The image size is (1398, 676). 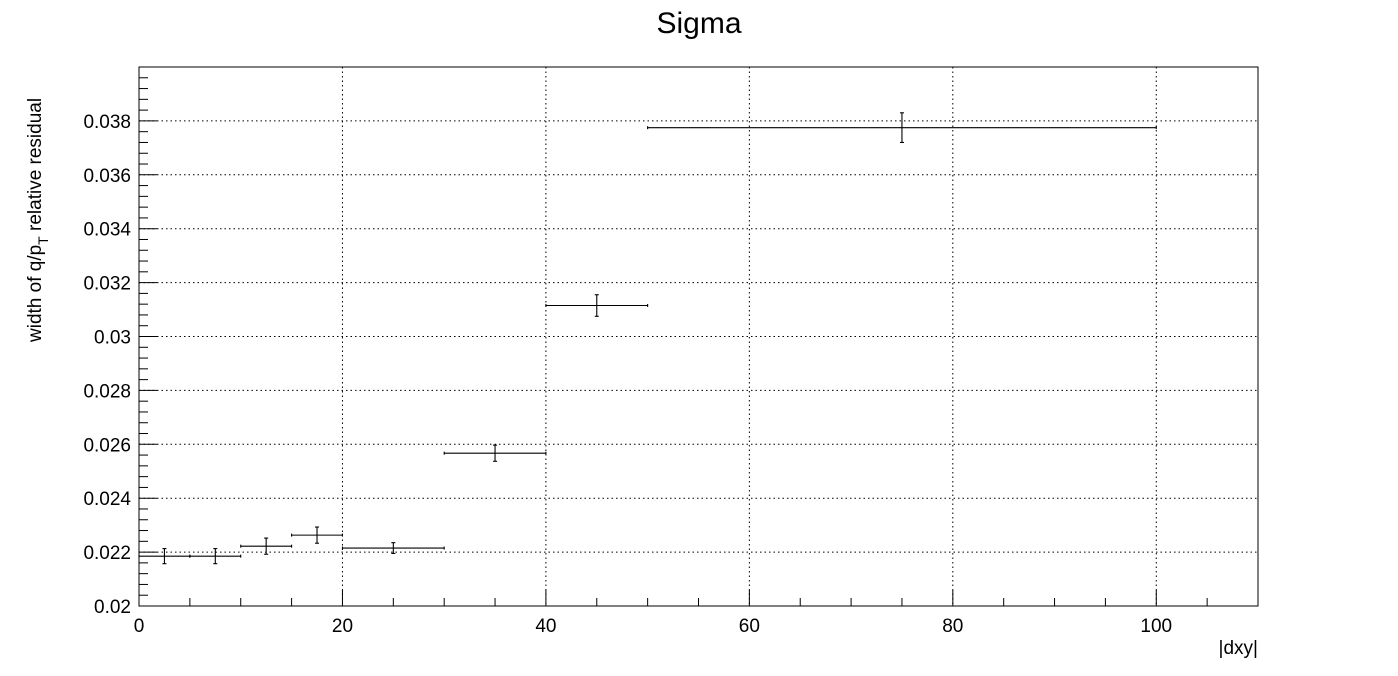 What do you see at coordinates (139, 626) in the screenshot?
I see `x-tick-label: 0` at bounding box center [139, 626].